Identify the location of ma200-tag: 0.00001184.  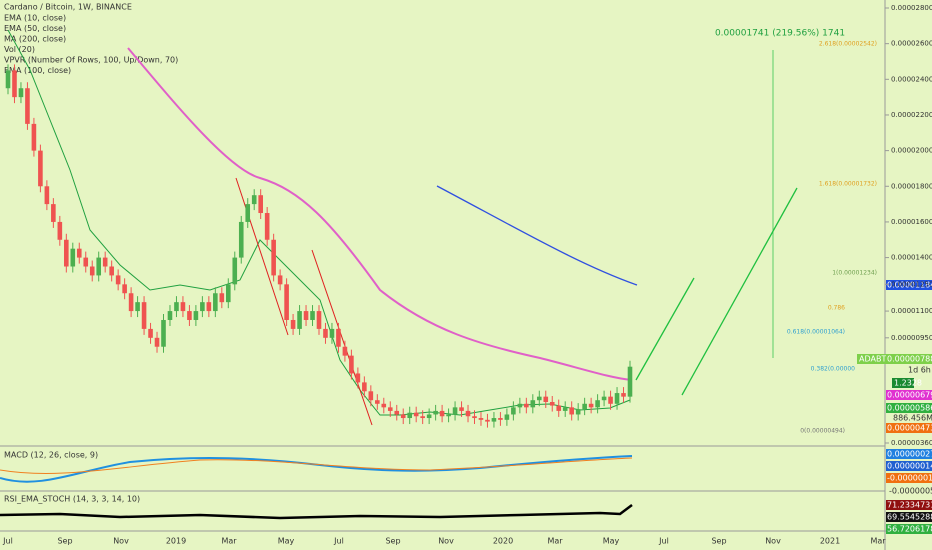
(909, 285).